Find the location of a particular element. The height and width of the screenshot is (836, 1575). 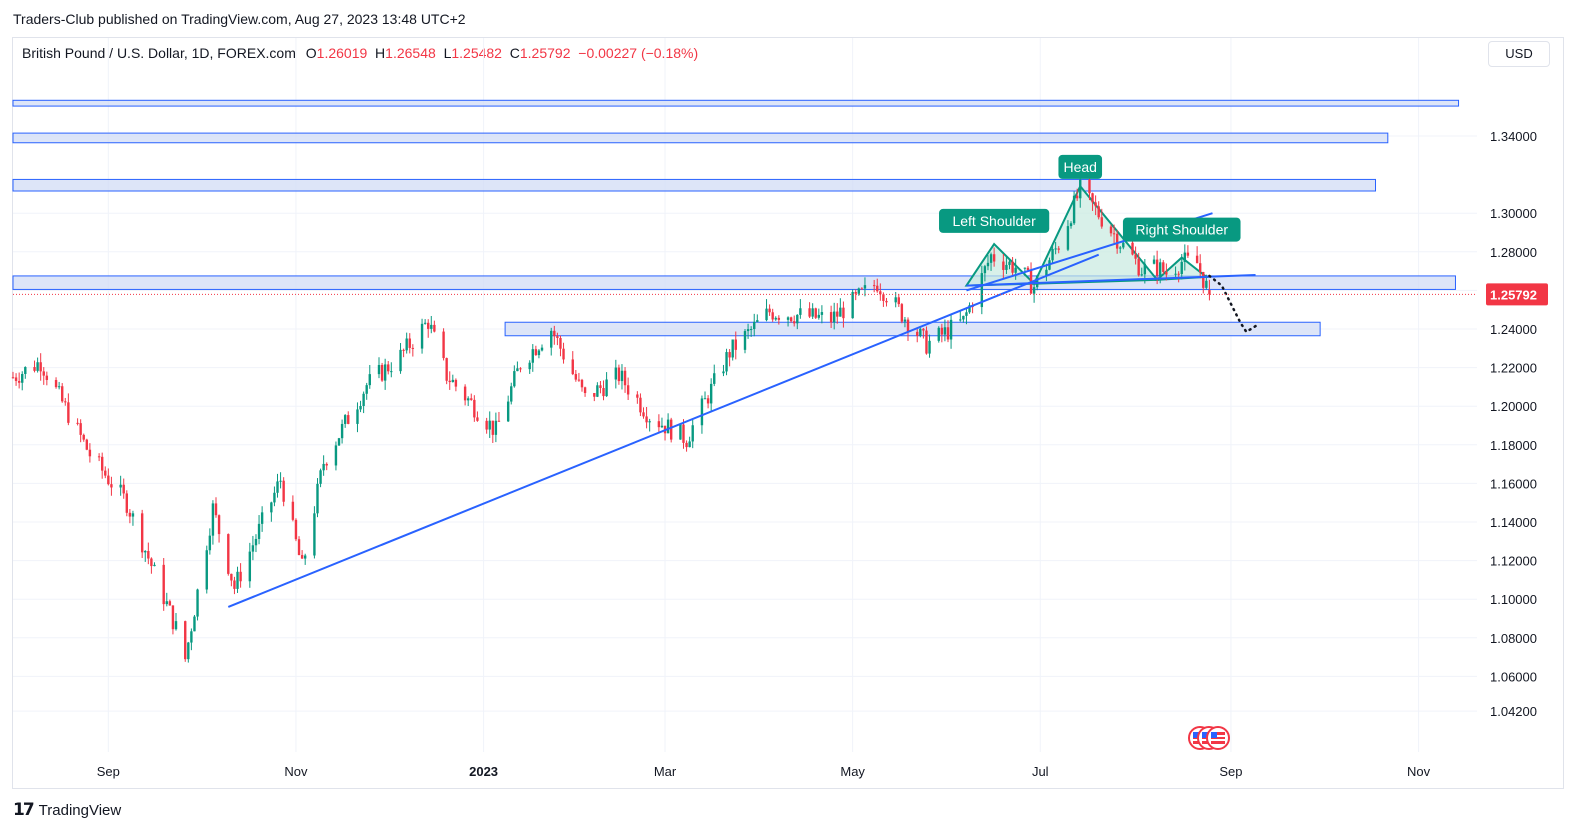

price-tick-label: 1.34000 is located at coordinates (1513, 136).